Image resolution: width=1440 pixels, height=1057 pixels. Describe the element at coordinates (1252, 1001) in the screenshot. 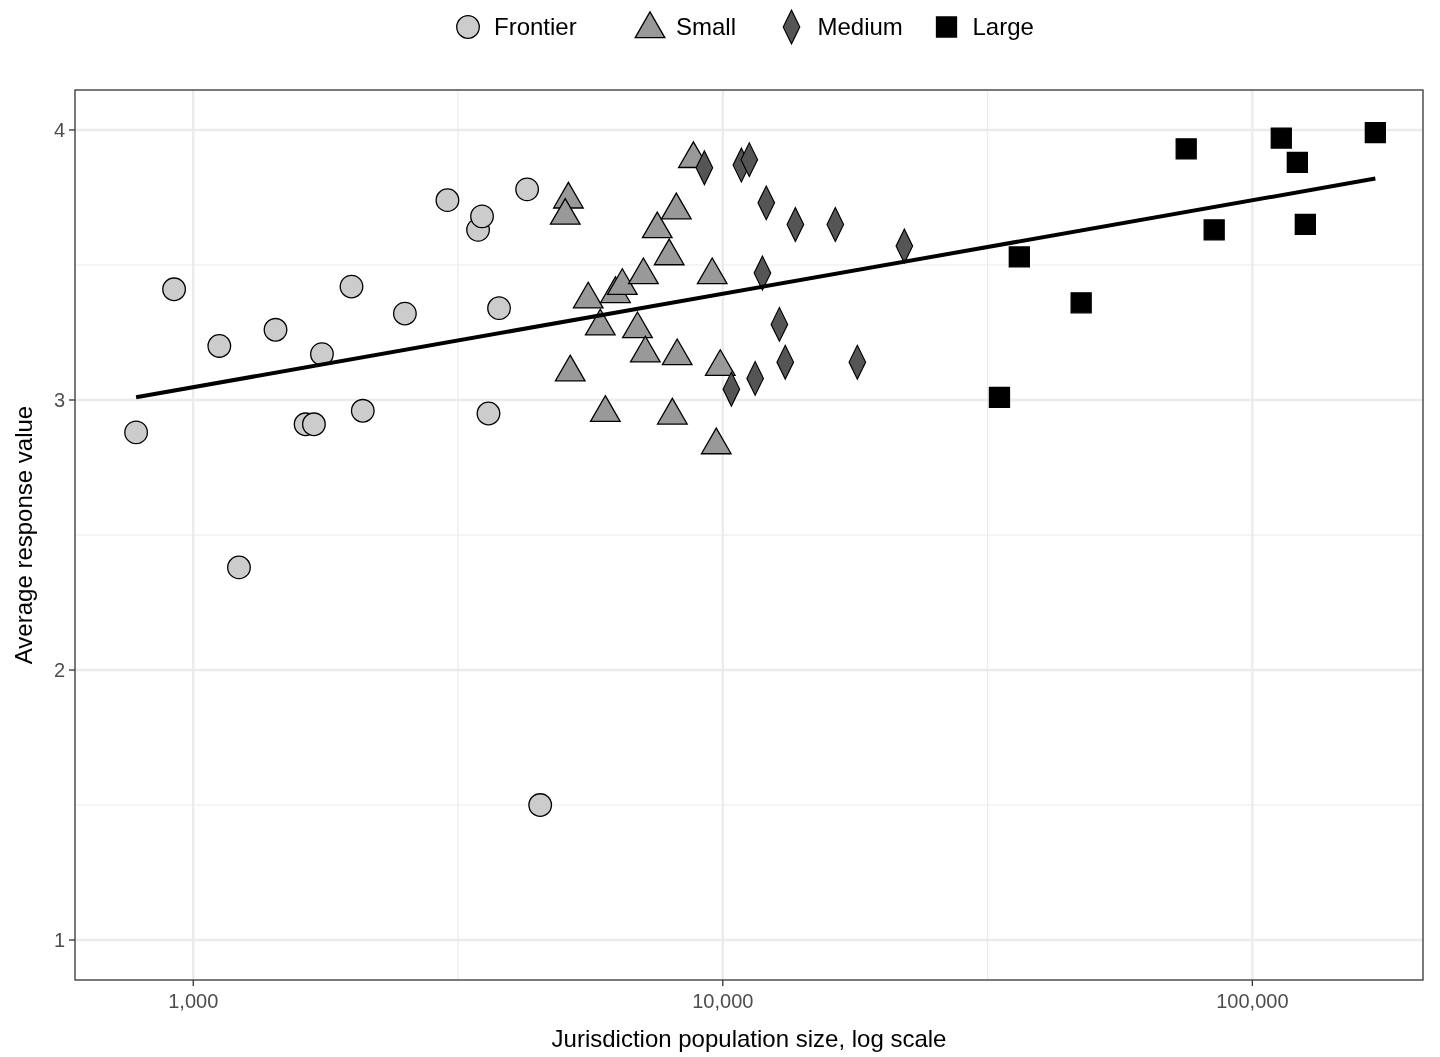

I see `x-tick-label: 100,000` at that location.